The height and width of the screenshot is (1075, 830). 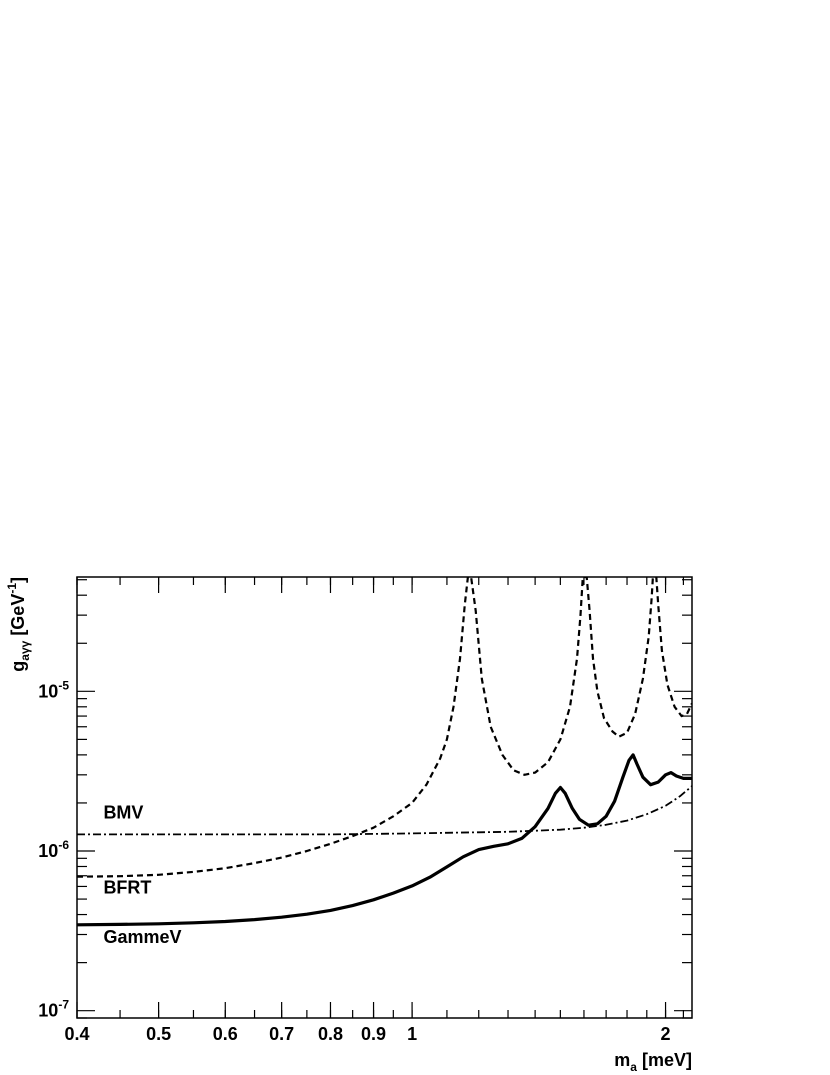 I want to click on x-tick-labels: 0.4 0.5 0.6 0.7 0.8 0.9 1 2, so click(x=367, y=1034).